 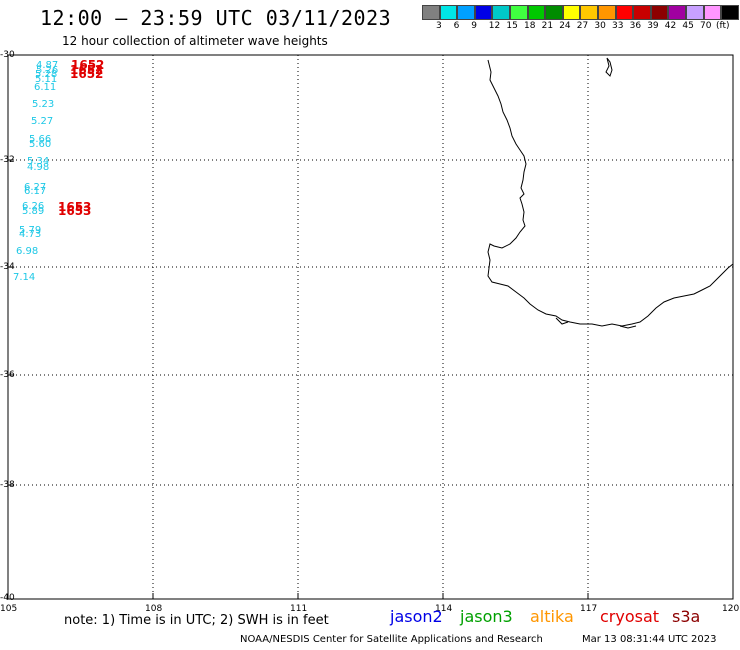 I want to click on legend-label: 39, so click(x=653, y=26).